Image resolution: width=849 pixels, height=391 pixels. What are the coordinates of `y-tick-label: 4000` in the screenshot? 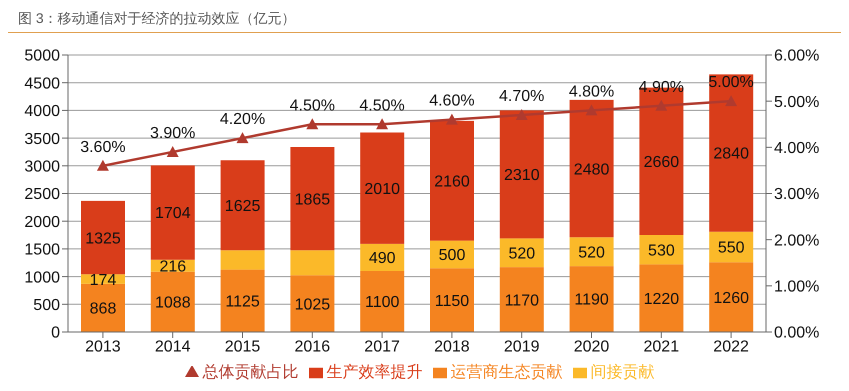 It's located at (42, 111).